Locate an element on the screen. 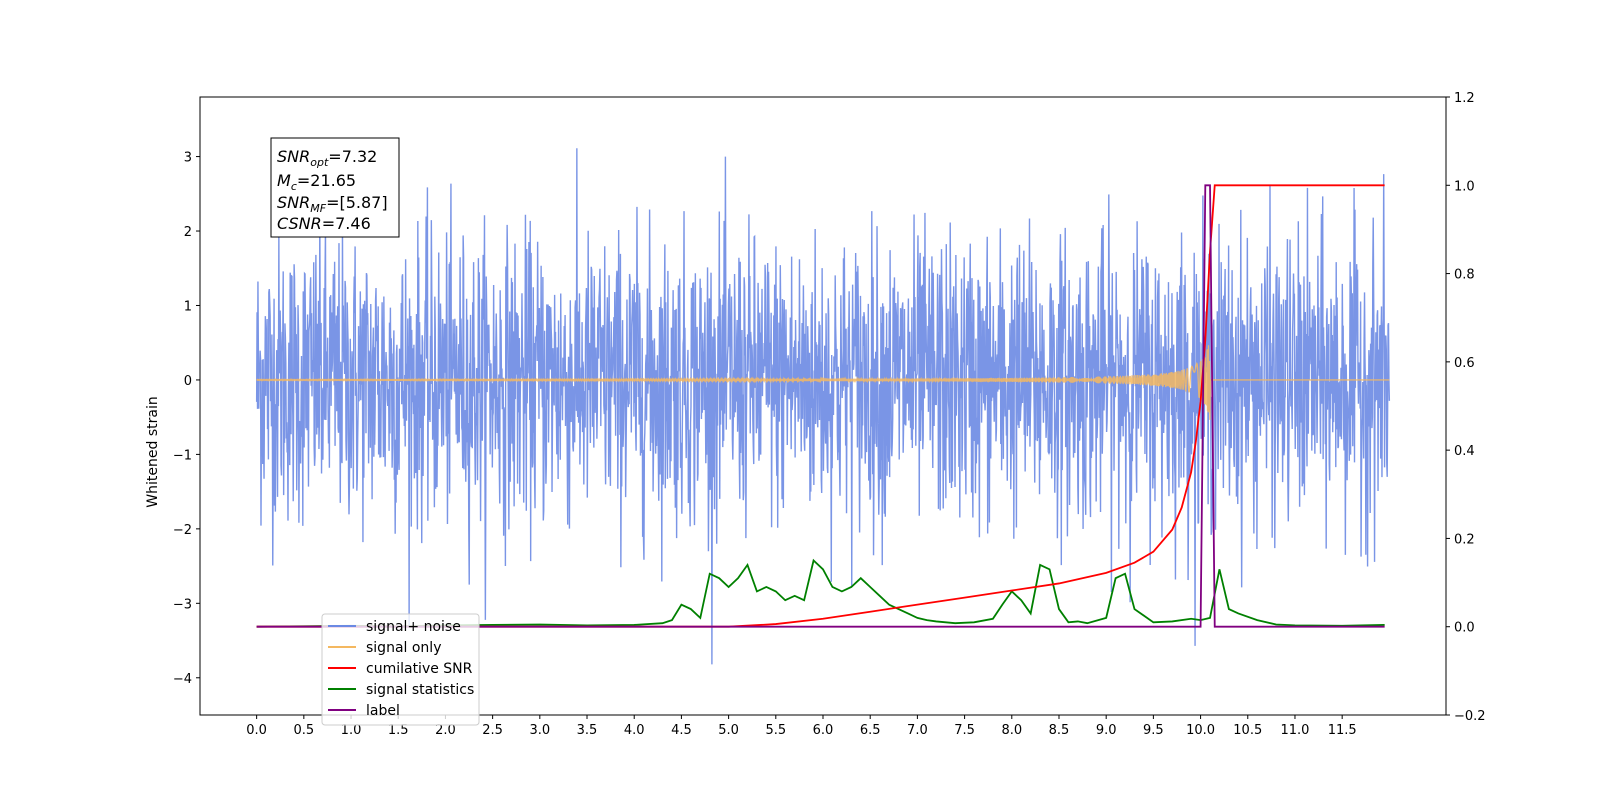 The image size is (1600, 800). x-tick-label: 1.0 is located at coordinates (351, 730).